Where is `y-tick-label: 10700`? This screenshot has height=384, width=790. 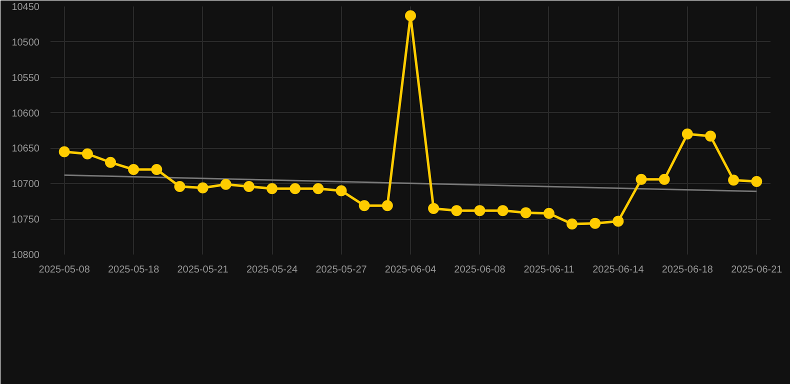 y-tick-label: 10700 is located at coordinates (26, 184).